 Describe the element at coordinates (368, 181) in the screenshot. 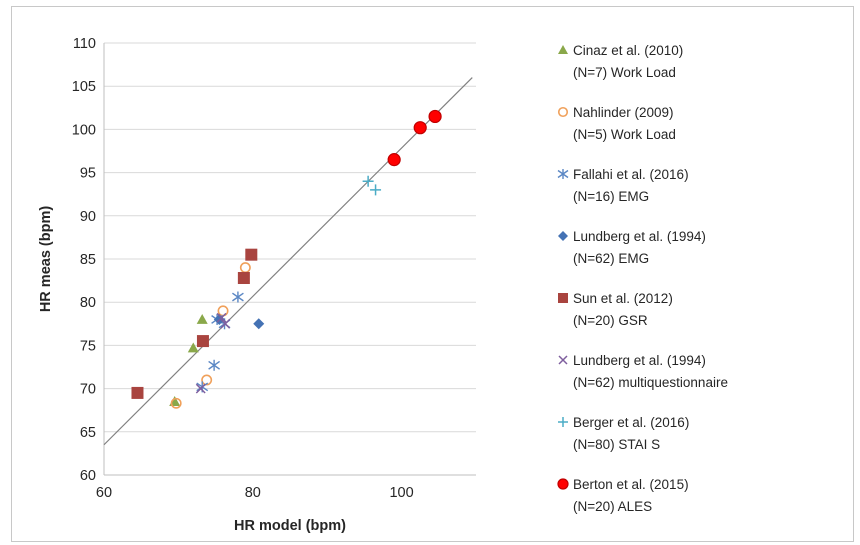

I see `data-point-s6-p0` at that location.